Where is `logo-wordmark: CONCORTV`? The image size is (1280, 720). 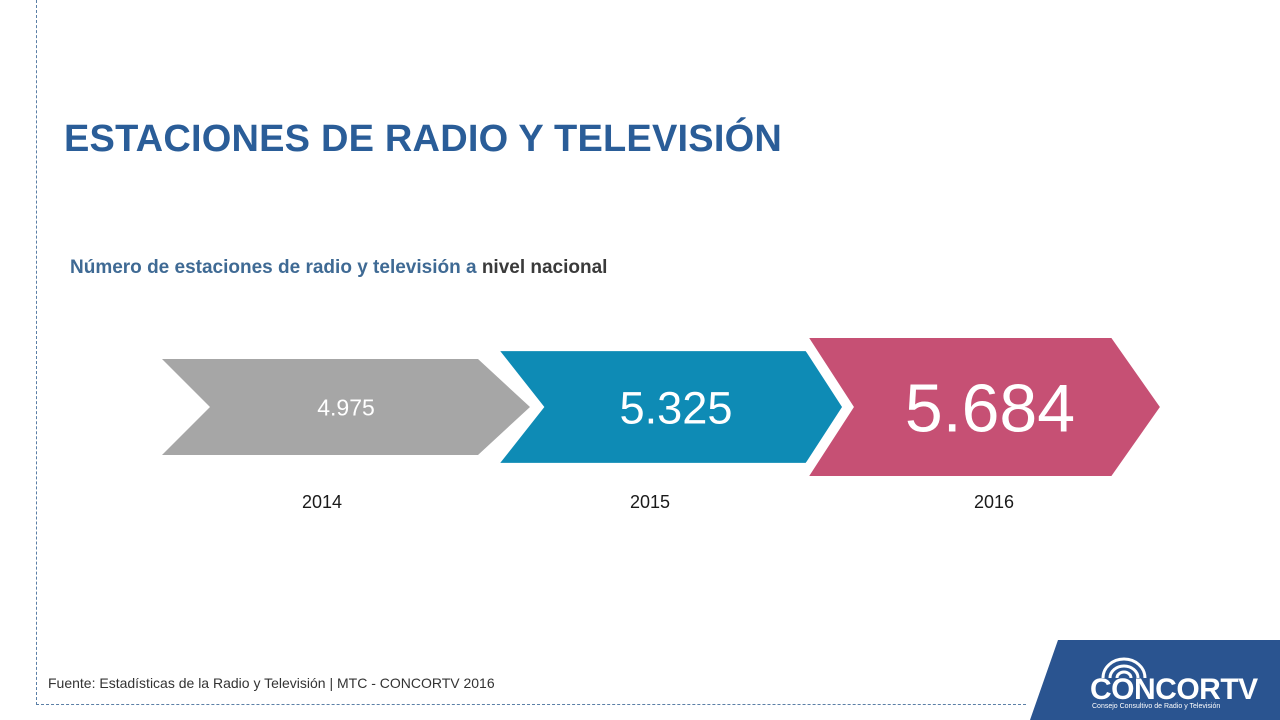 logo-wordmark: CONCORTV is located at coordinates (1174, 689).